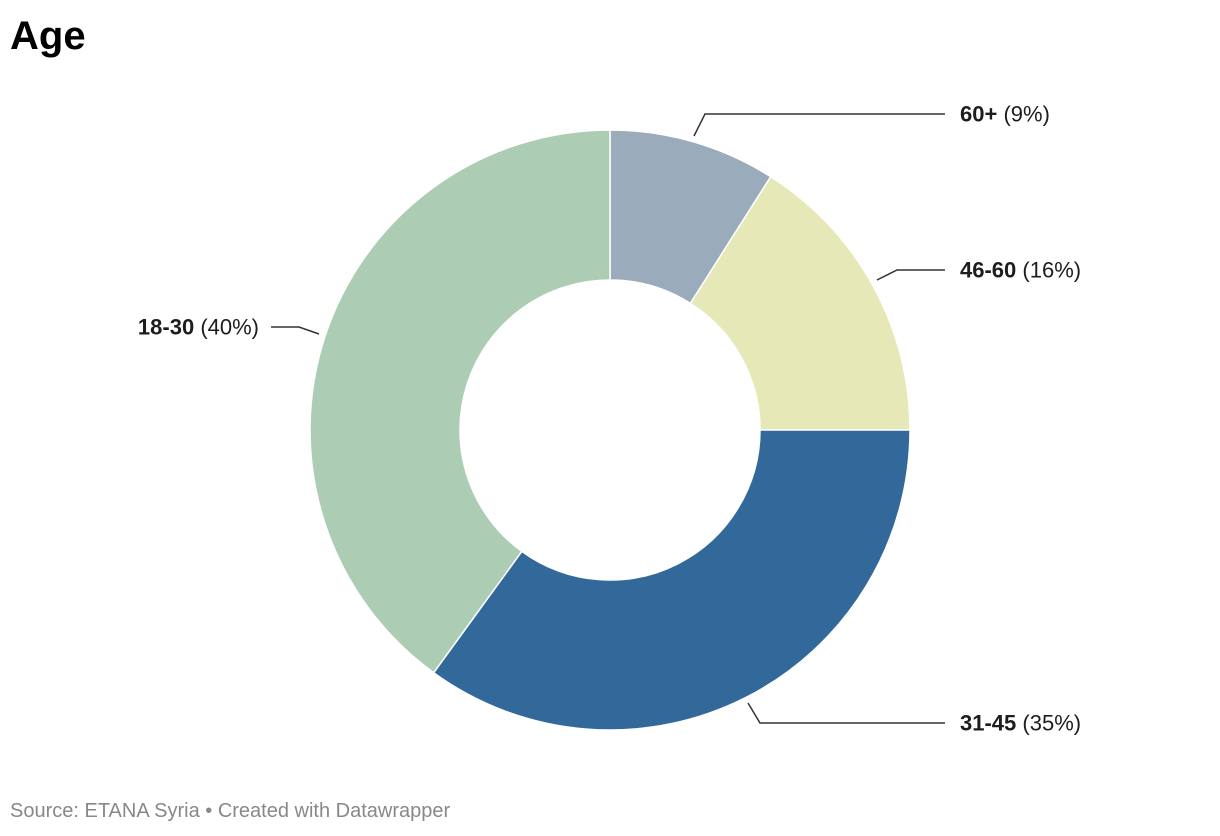  What do you see at coordinates (1048, 270) in the screenshot?
I see `slice-label-percent: (16%)` at bounding box center [1048, 270].